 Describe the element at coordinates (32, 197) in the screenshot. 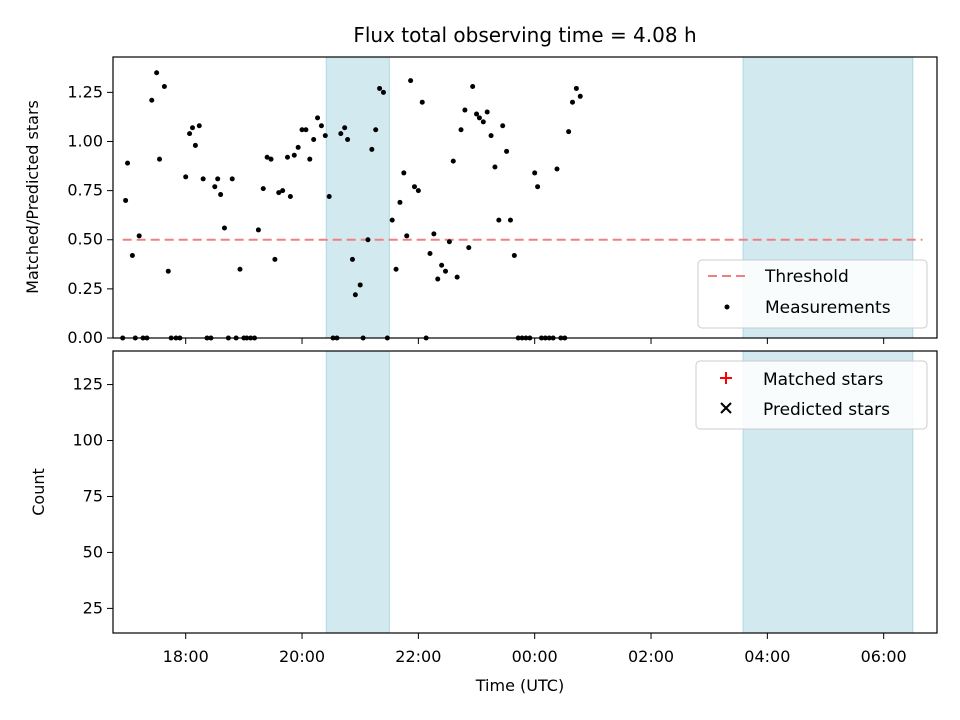

I see `top-y-axis-label: Matched/Predicted stars` at that location.